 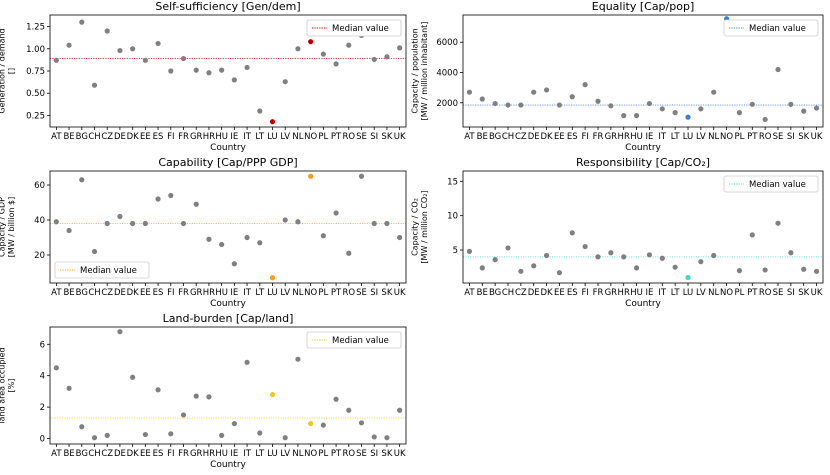 What do you see at coordinates (227, 162) in the screenshot?
I see `panel-title: Capability [Cap/PPP GDP]` at bounding box center [227, 162].